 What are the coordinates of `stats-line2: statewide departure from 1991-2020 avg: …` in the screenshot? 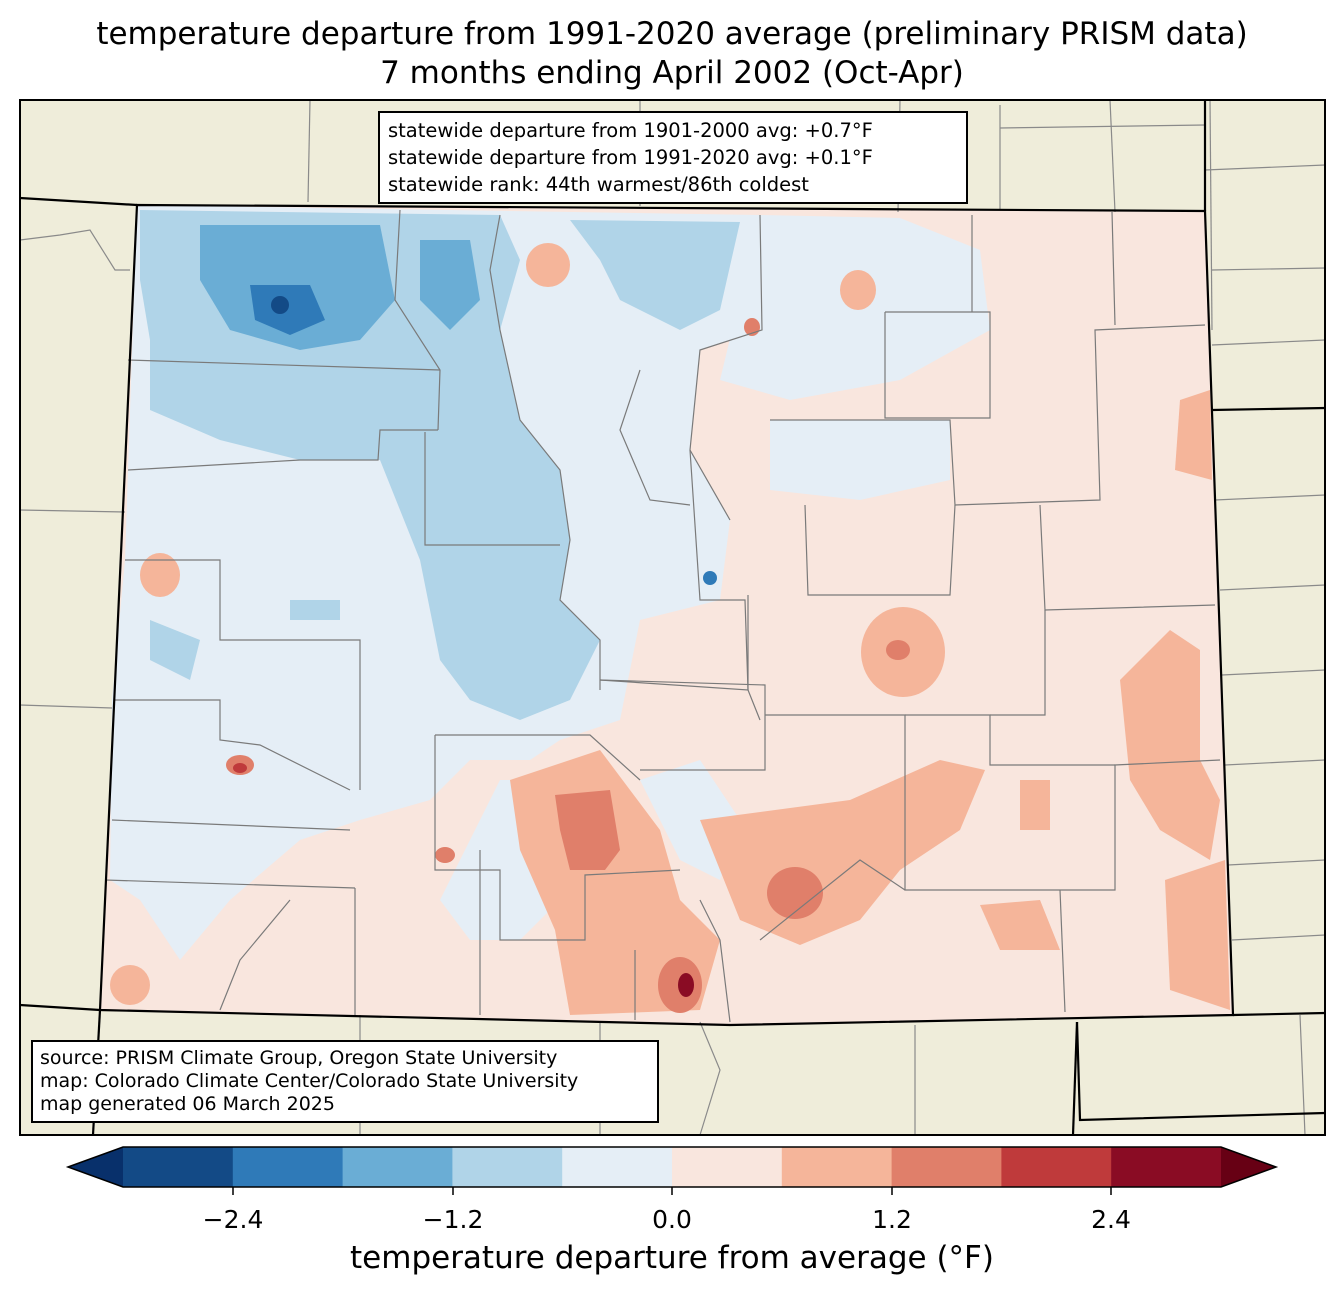 It's located at (630, 157).